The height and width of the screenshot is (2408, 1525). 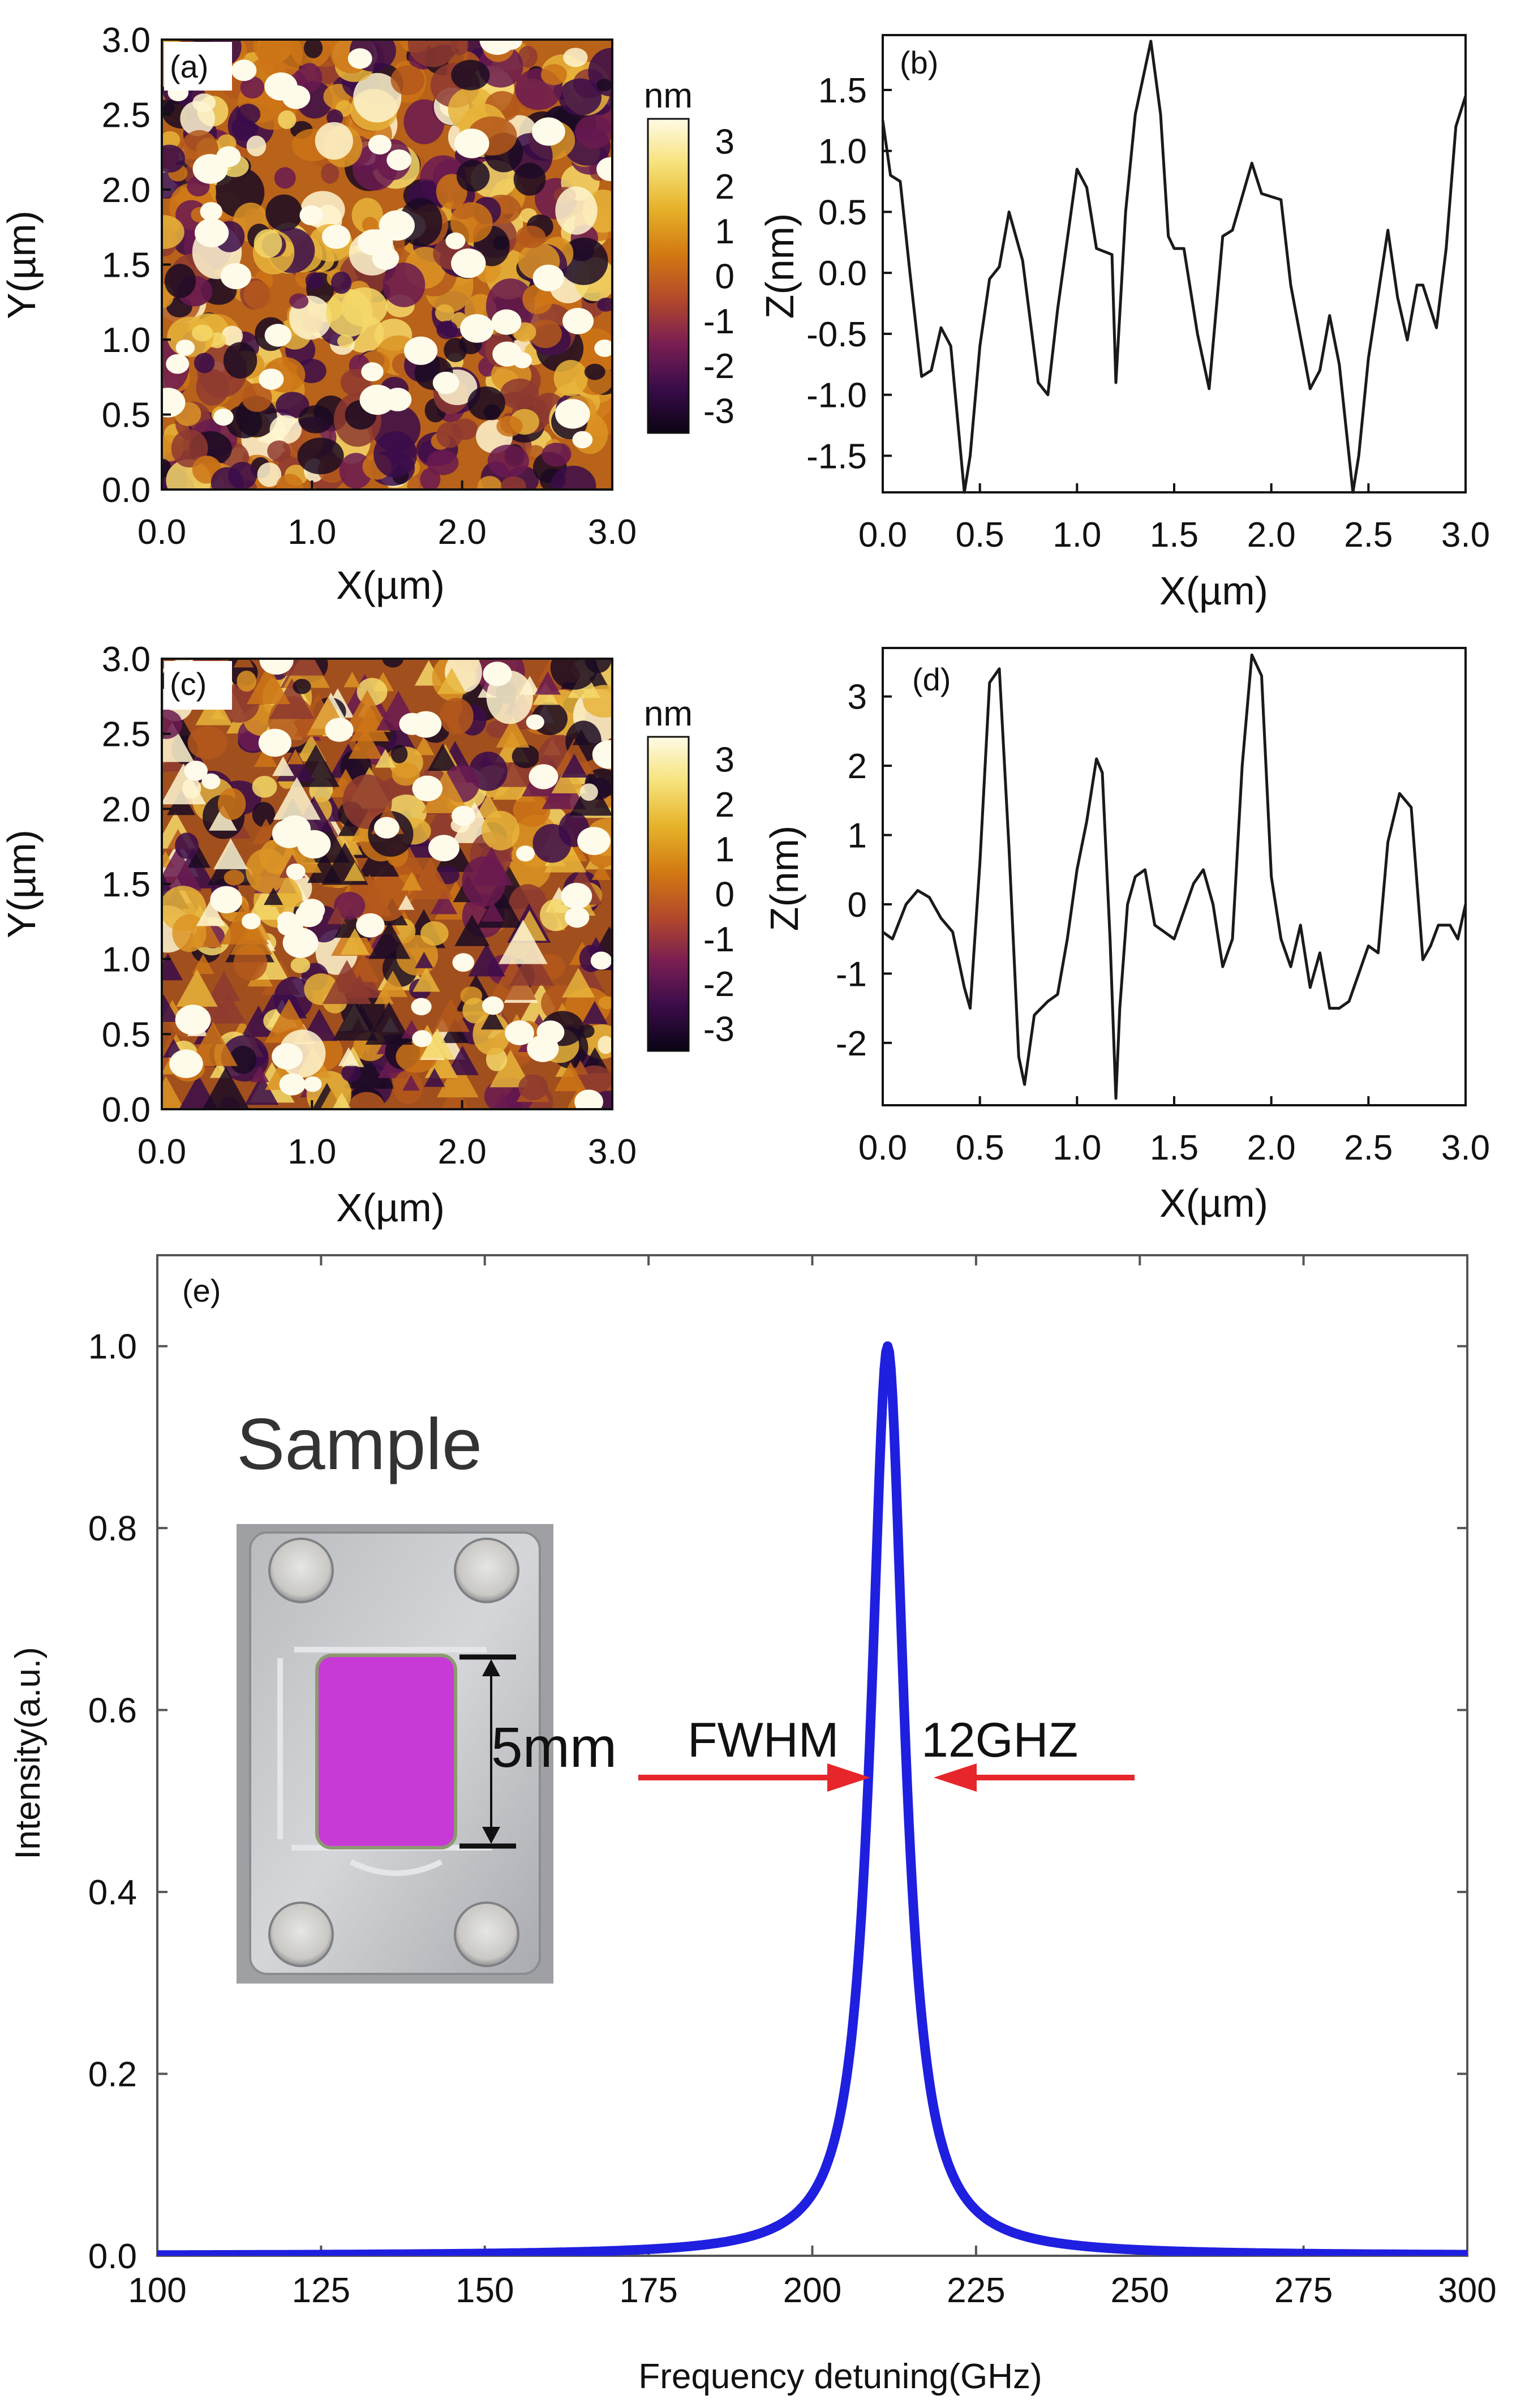 What do you see at coordinates (386, 1751) in the screenshot?
I see `sample-chip` at bounding box center [386, 1751].